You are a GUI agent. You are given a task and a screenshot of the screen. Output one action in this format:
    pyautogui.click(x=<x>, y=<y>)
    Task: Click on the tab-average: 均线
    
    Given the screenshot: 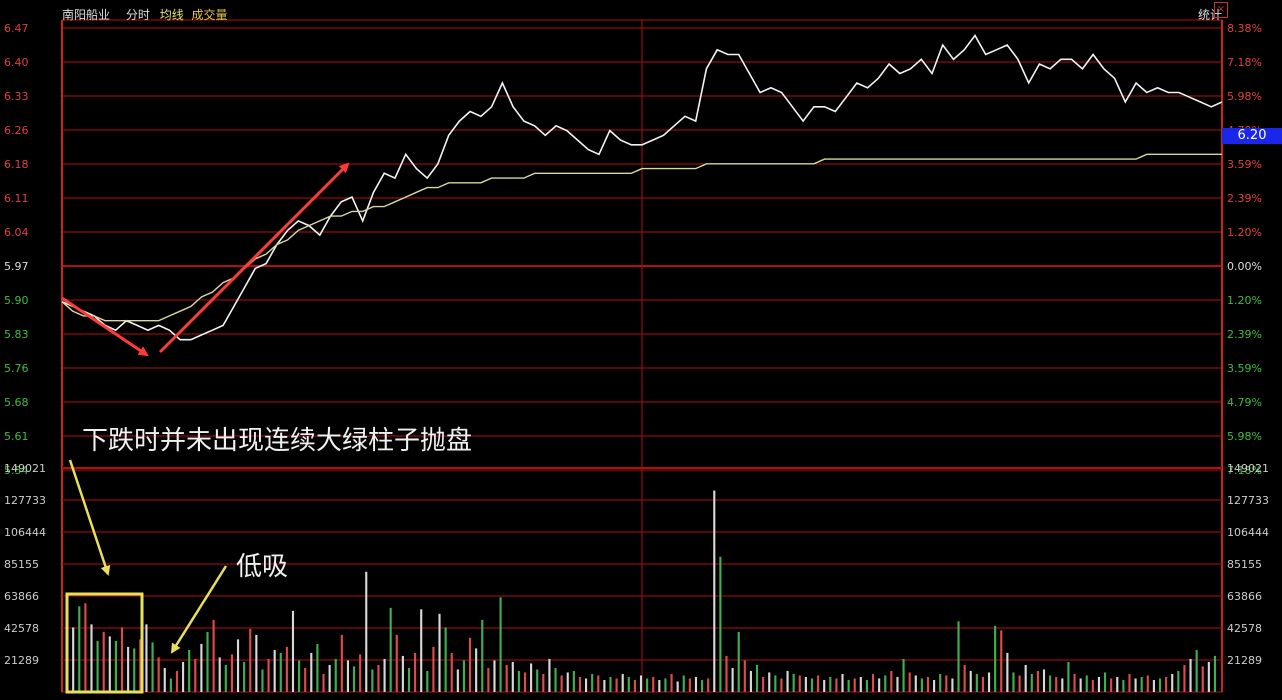 What is the action you would take?
    pyautogui.click(x=171, y=15)
    